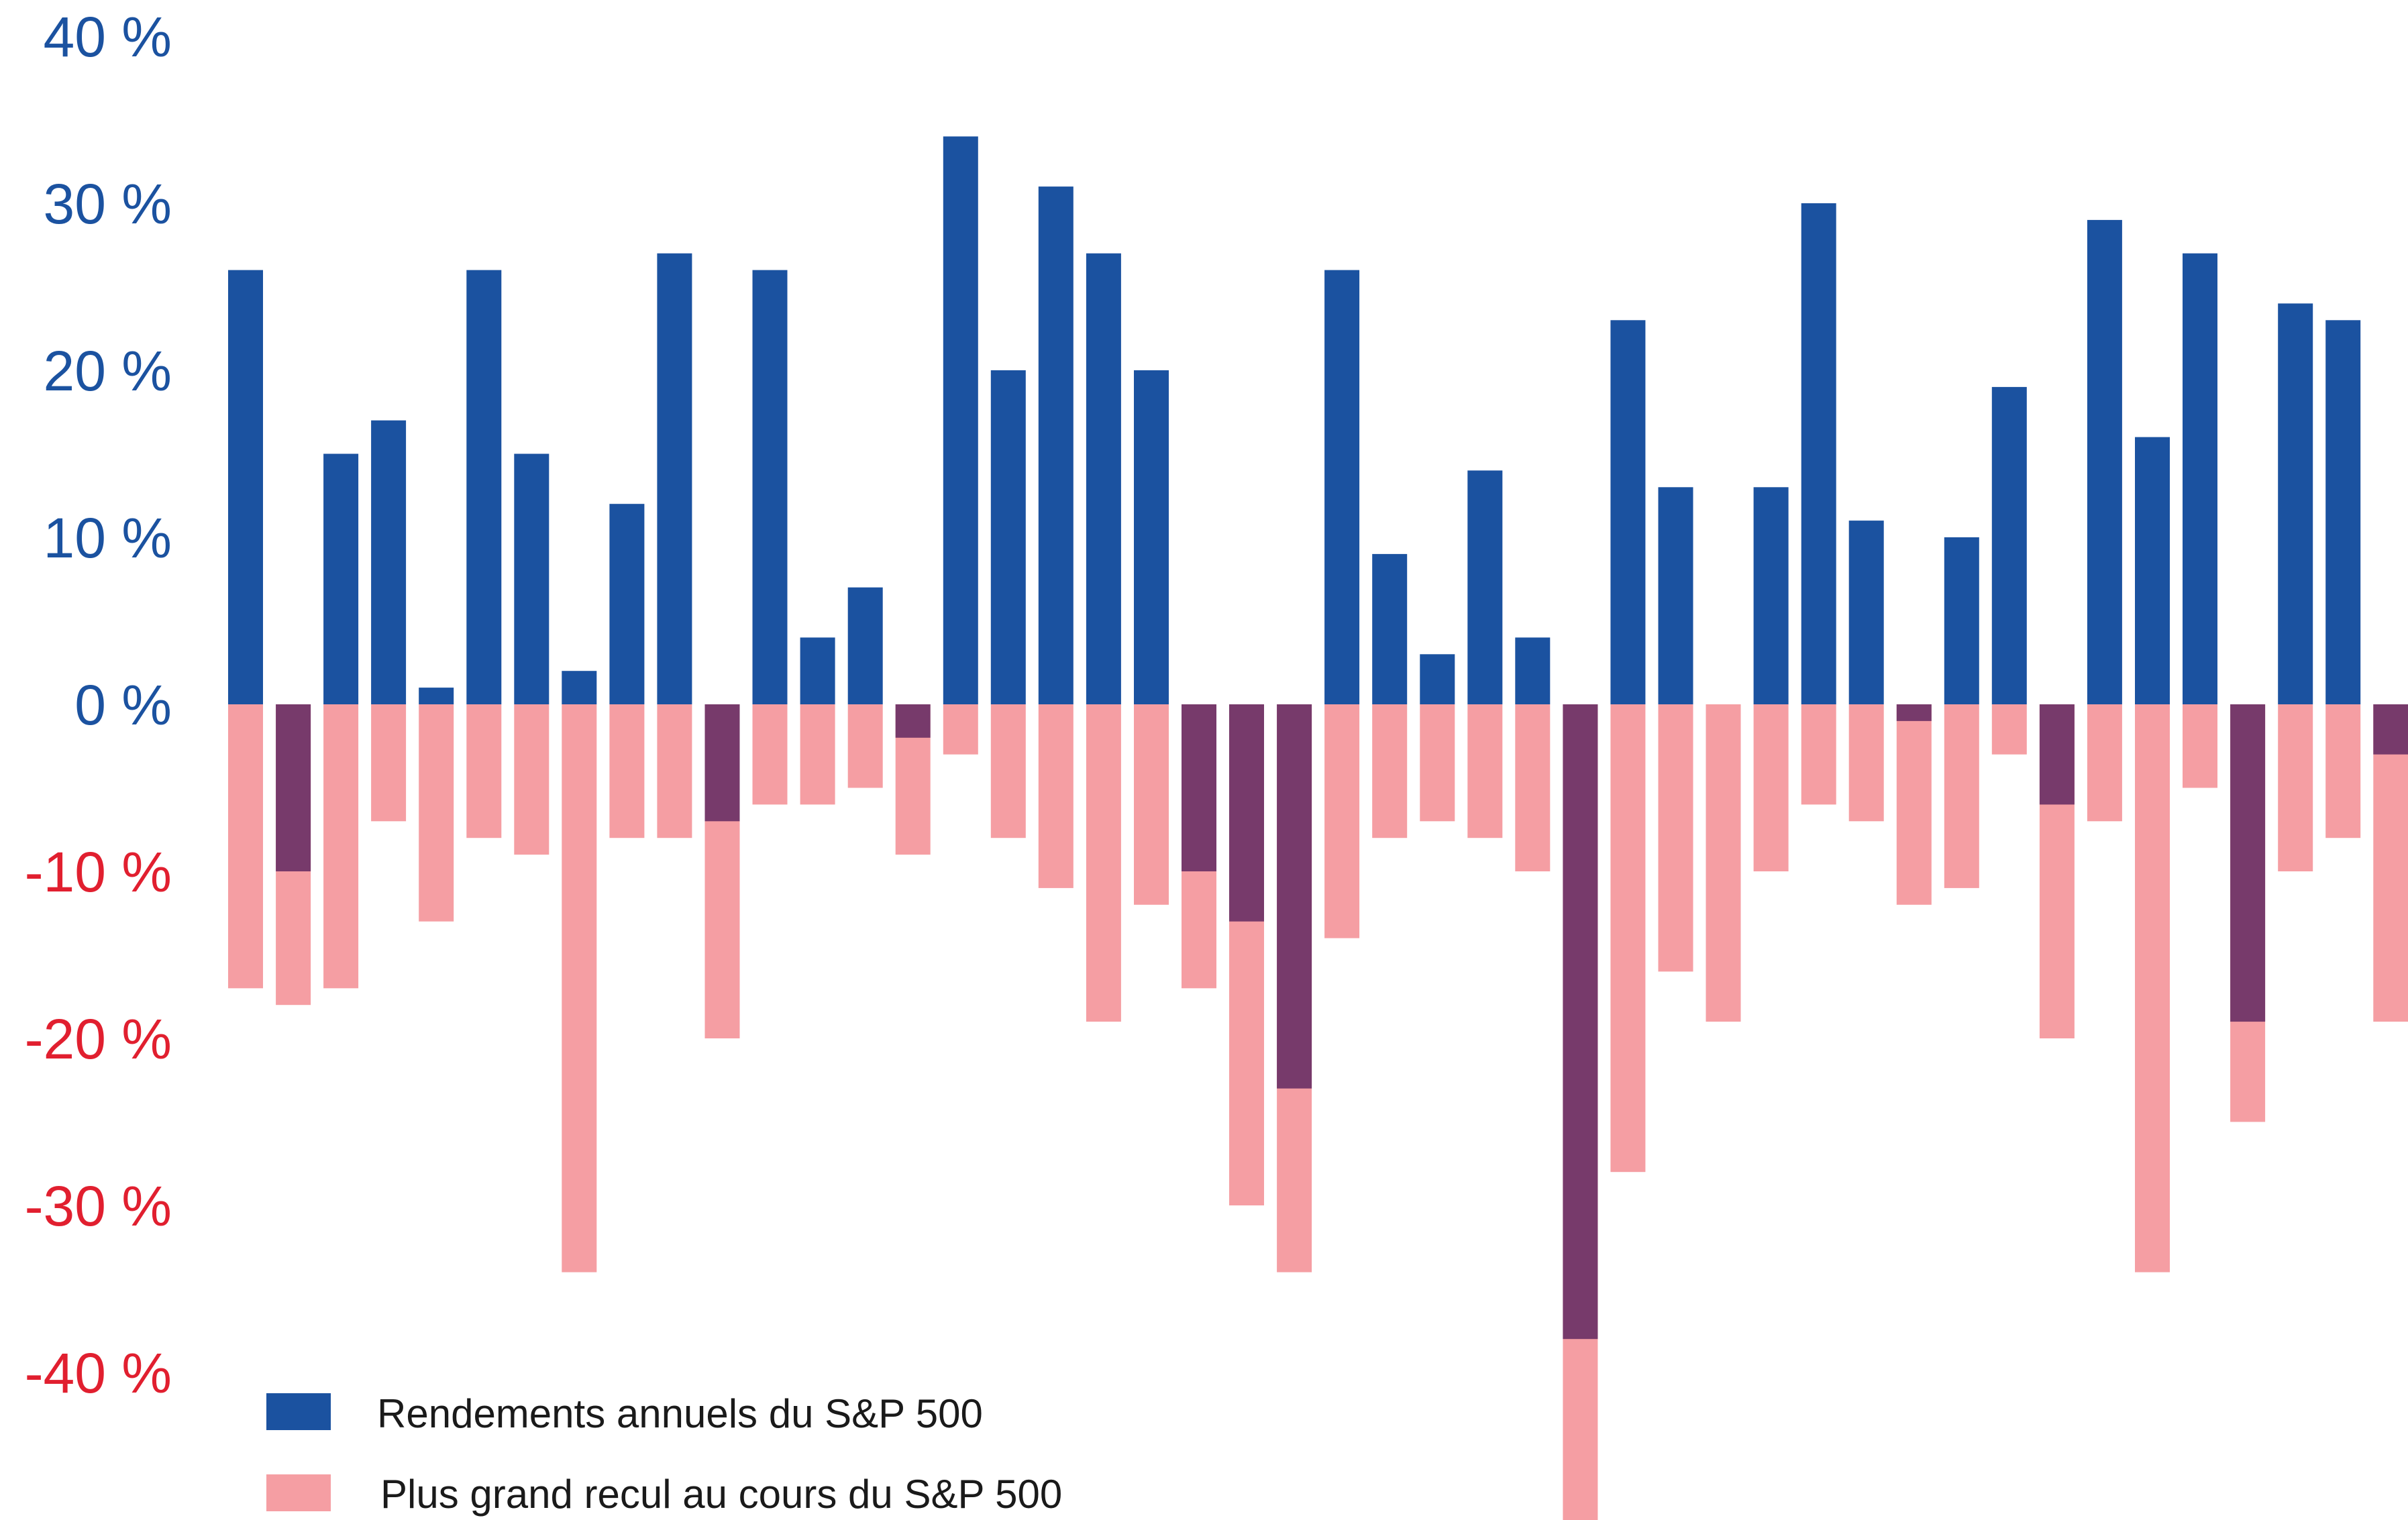 The height and width of the screenshot is (1520, 2408). Describe the element at coordinates (298, 1492) in the screenshot. I see `legend-swatch-drawdown` at that location.